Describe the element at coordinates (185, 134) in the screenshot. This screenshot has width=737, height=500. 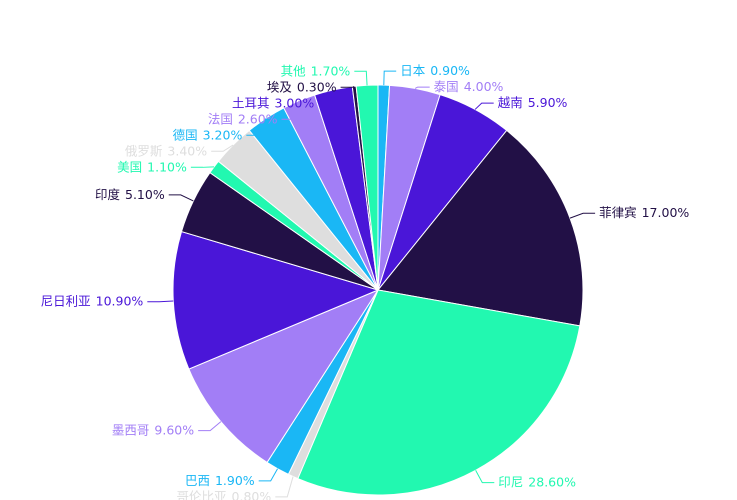
I see `slice-name: 德国` at that location.